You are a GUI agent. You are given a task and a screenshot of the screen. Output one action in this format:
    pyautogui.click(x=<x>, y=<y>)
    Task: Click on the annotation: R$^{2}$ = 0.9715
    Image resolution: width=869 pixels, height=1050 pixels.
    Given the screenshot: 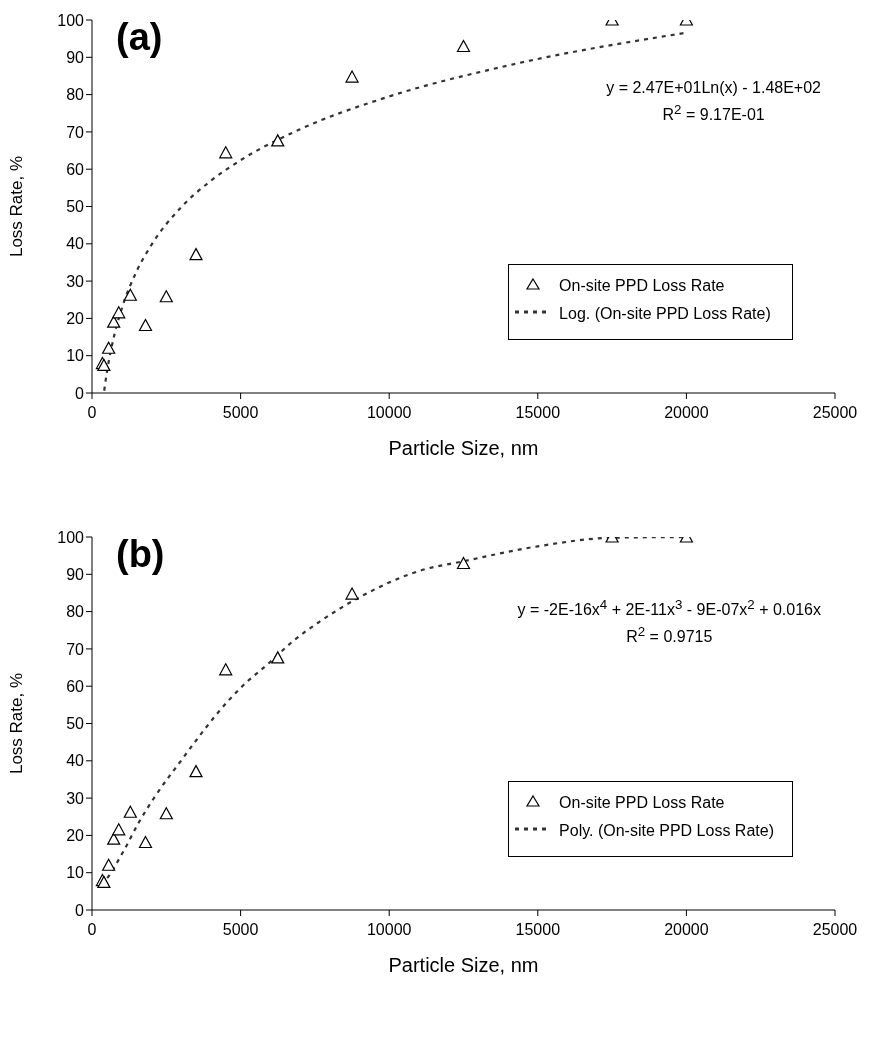 What is the action you would take?
    pyautogui.click(x=669, y=635)
    